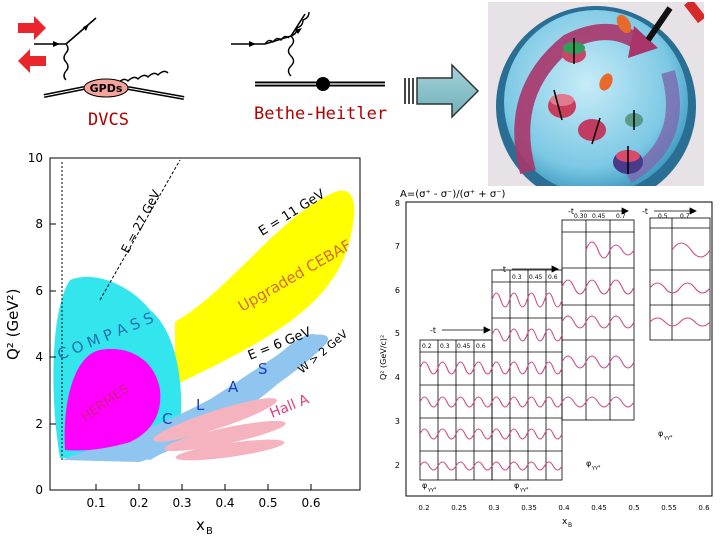  I want to click on x-tick-4: 0.4, so click(224, 503).